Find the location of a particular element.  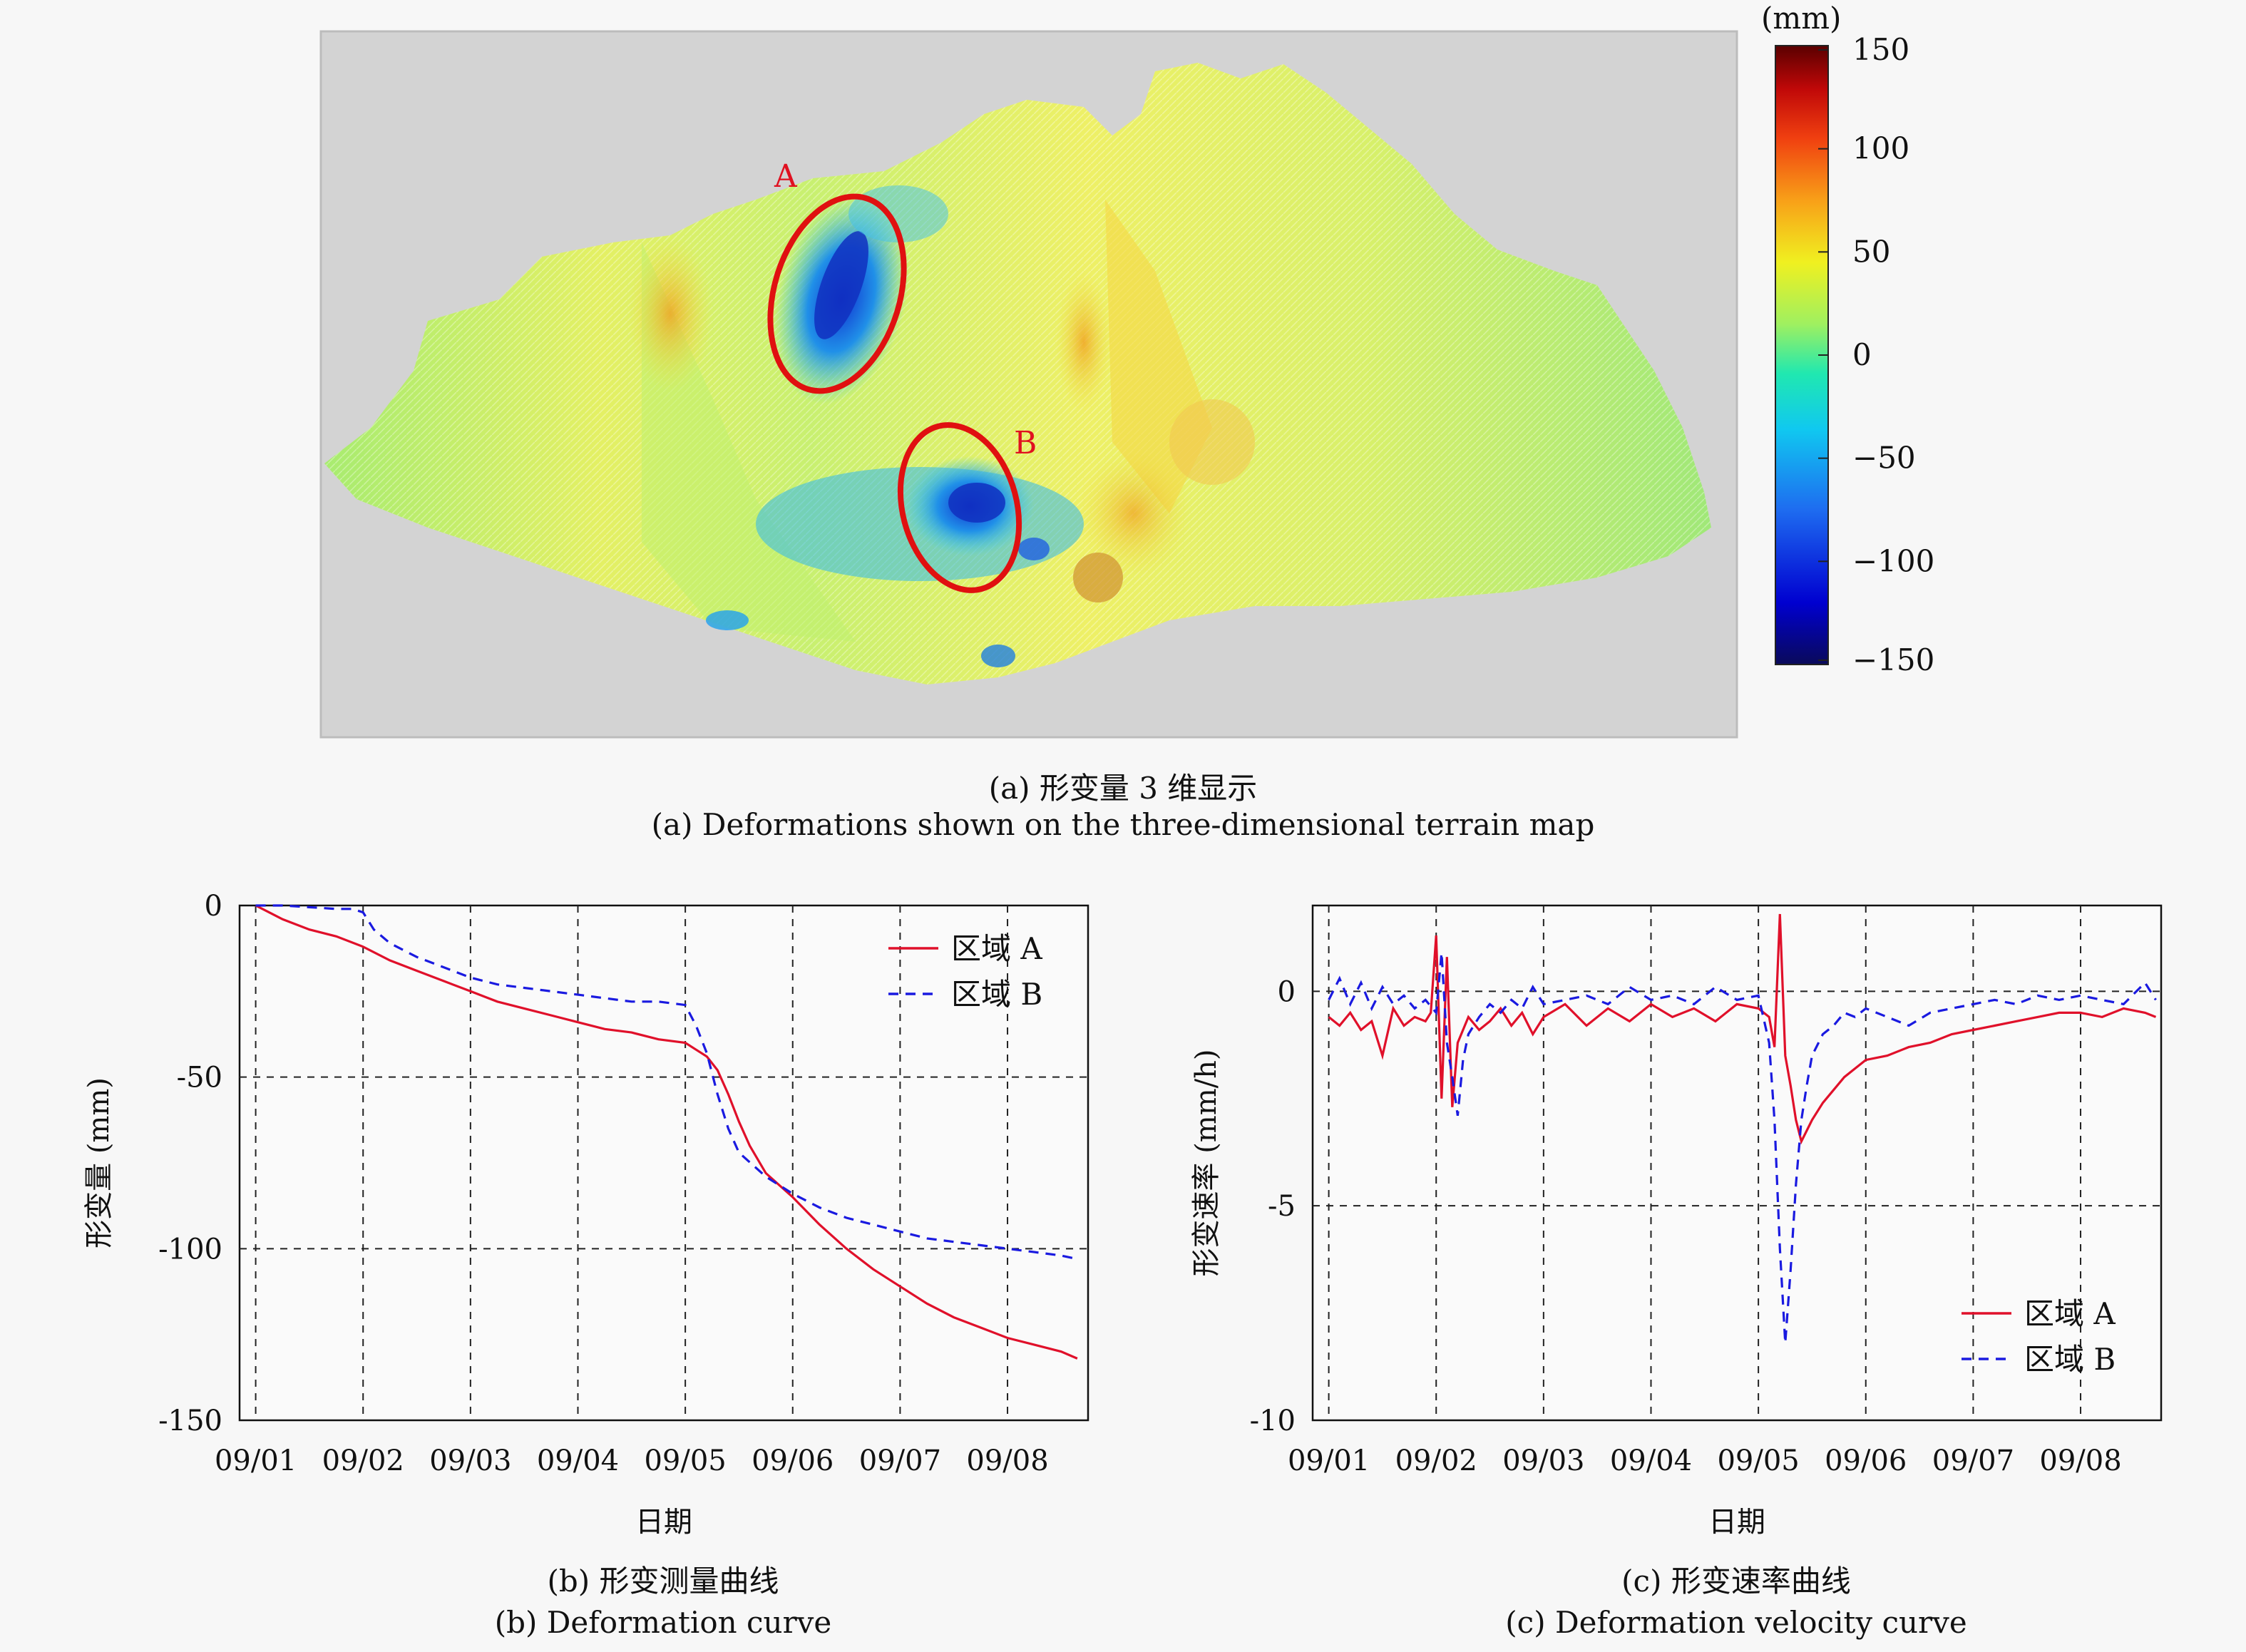

y-ticks: 0 -5 -10 is located at coordinates (1273, 1206).